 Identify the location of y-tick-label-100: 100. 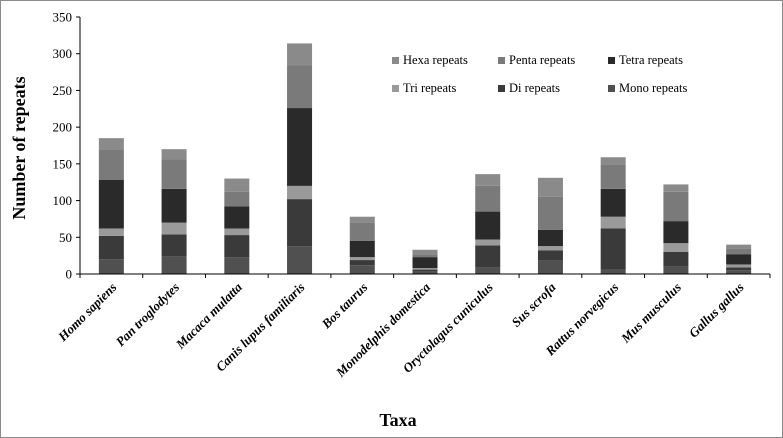
(63, 200).